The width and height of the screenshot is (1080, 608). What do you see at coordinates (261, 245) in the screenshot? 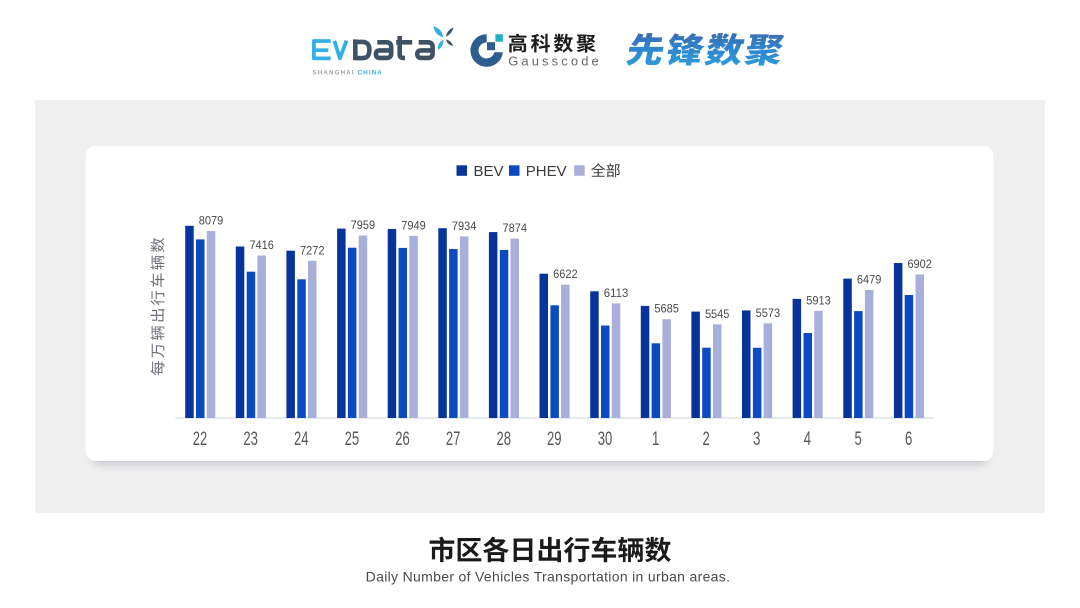
I see `svg-text: 7416` at bounding box center [261, 245].